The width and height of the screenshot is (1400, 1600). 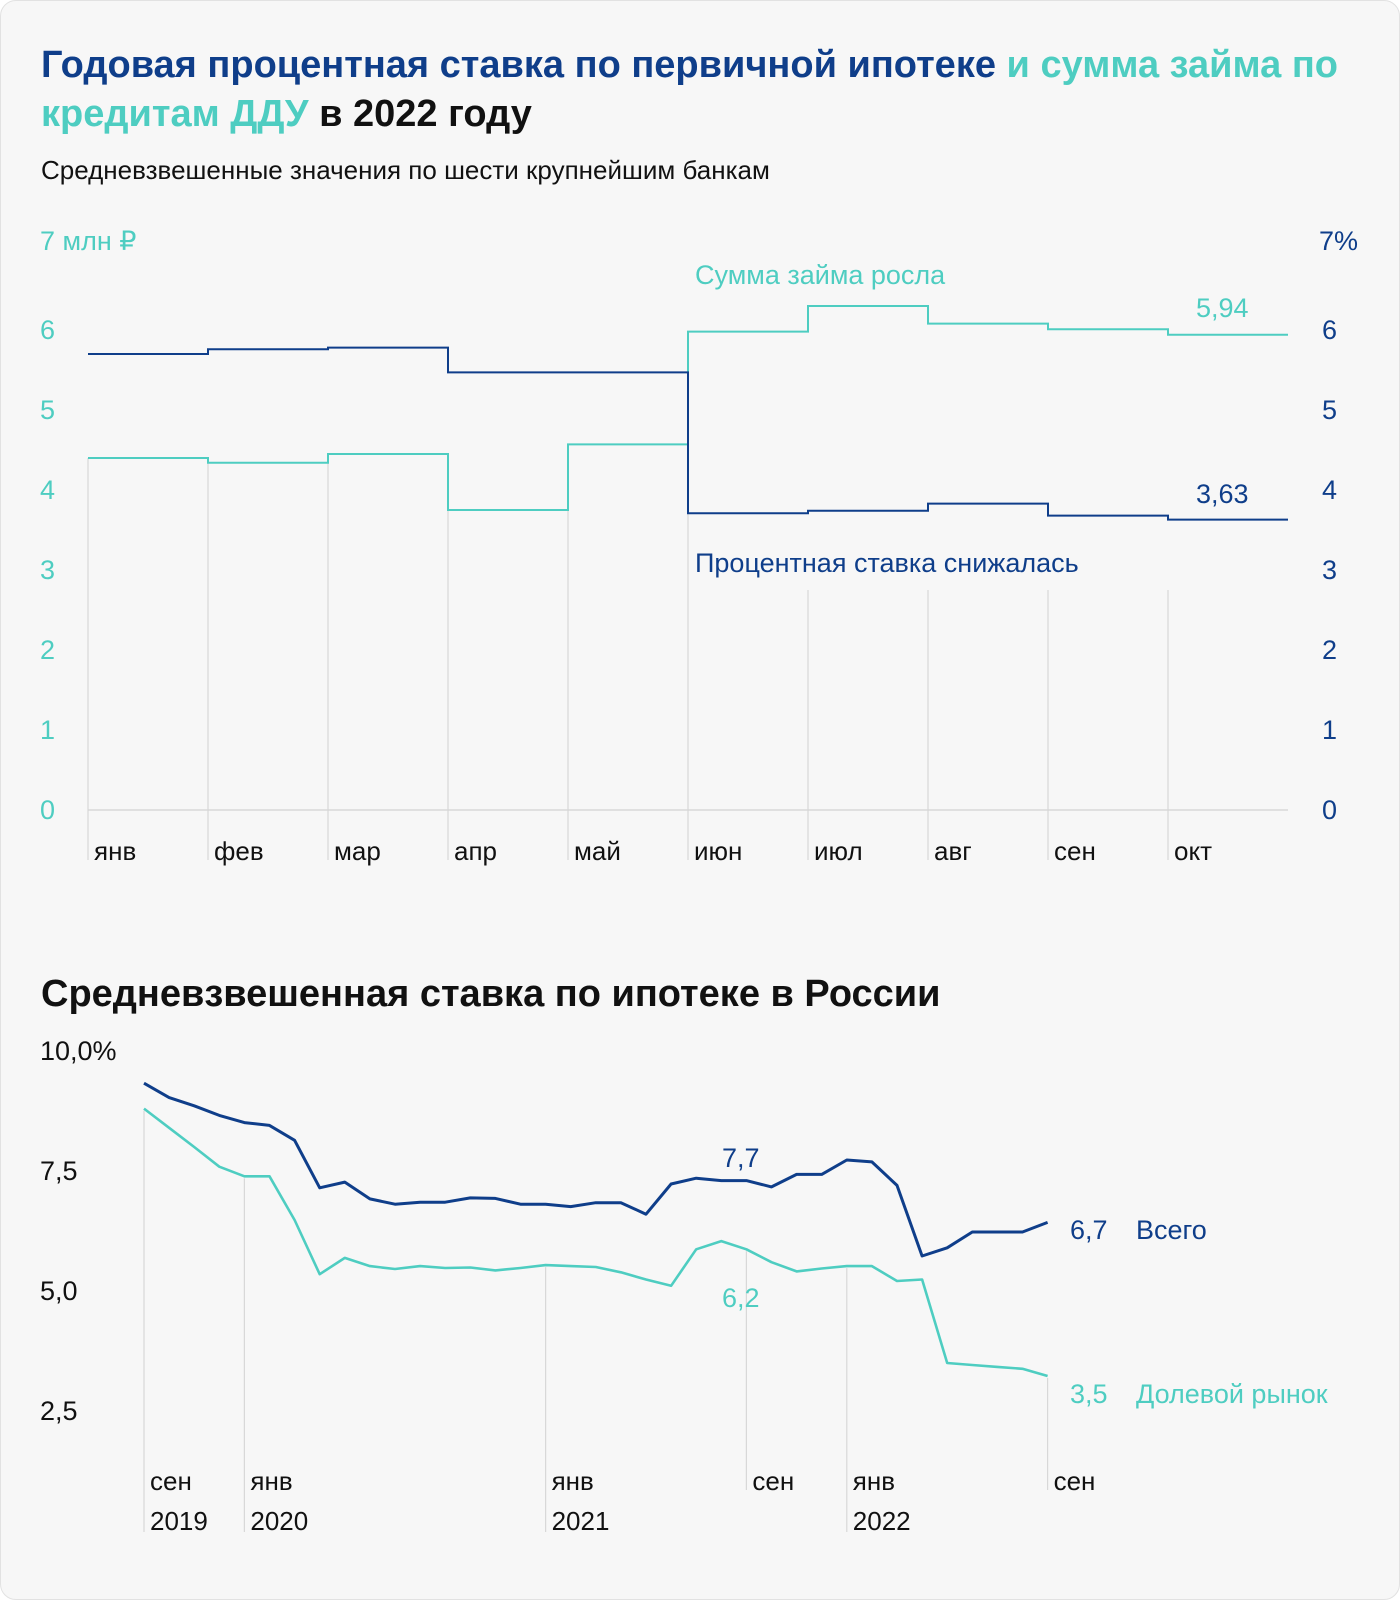 I want to click on chart1-title-black: в 2022 году, so click(x=420, y=114).